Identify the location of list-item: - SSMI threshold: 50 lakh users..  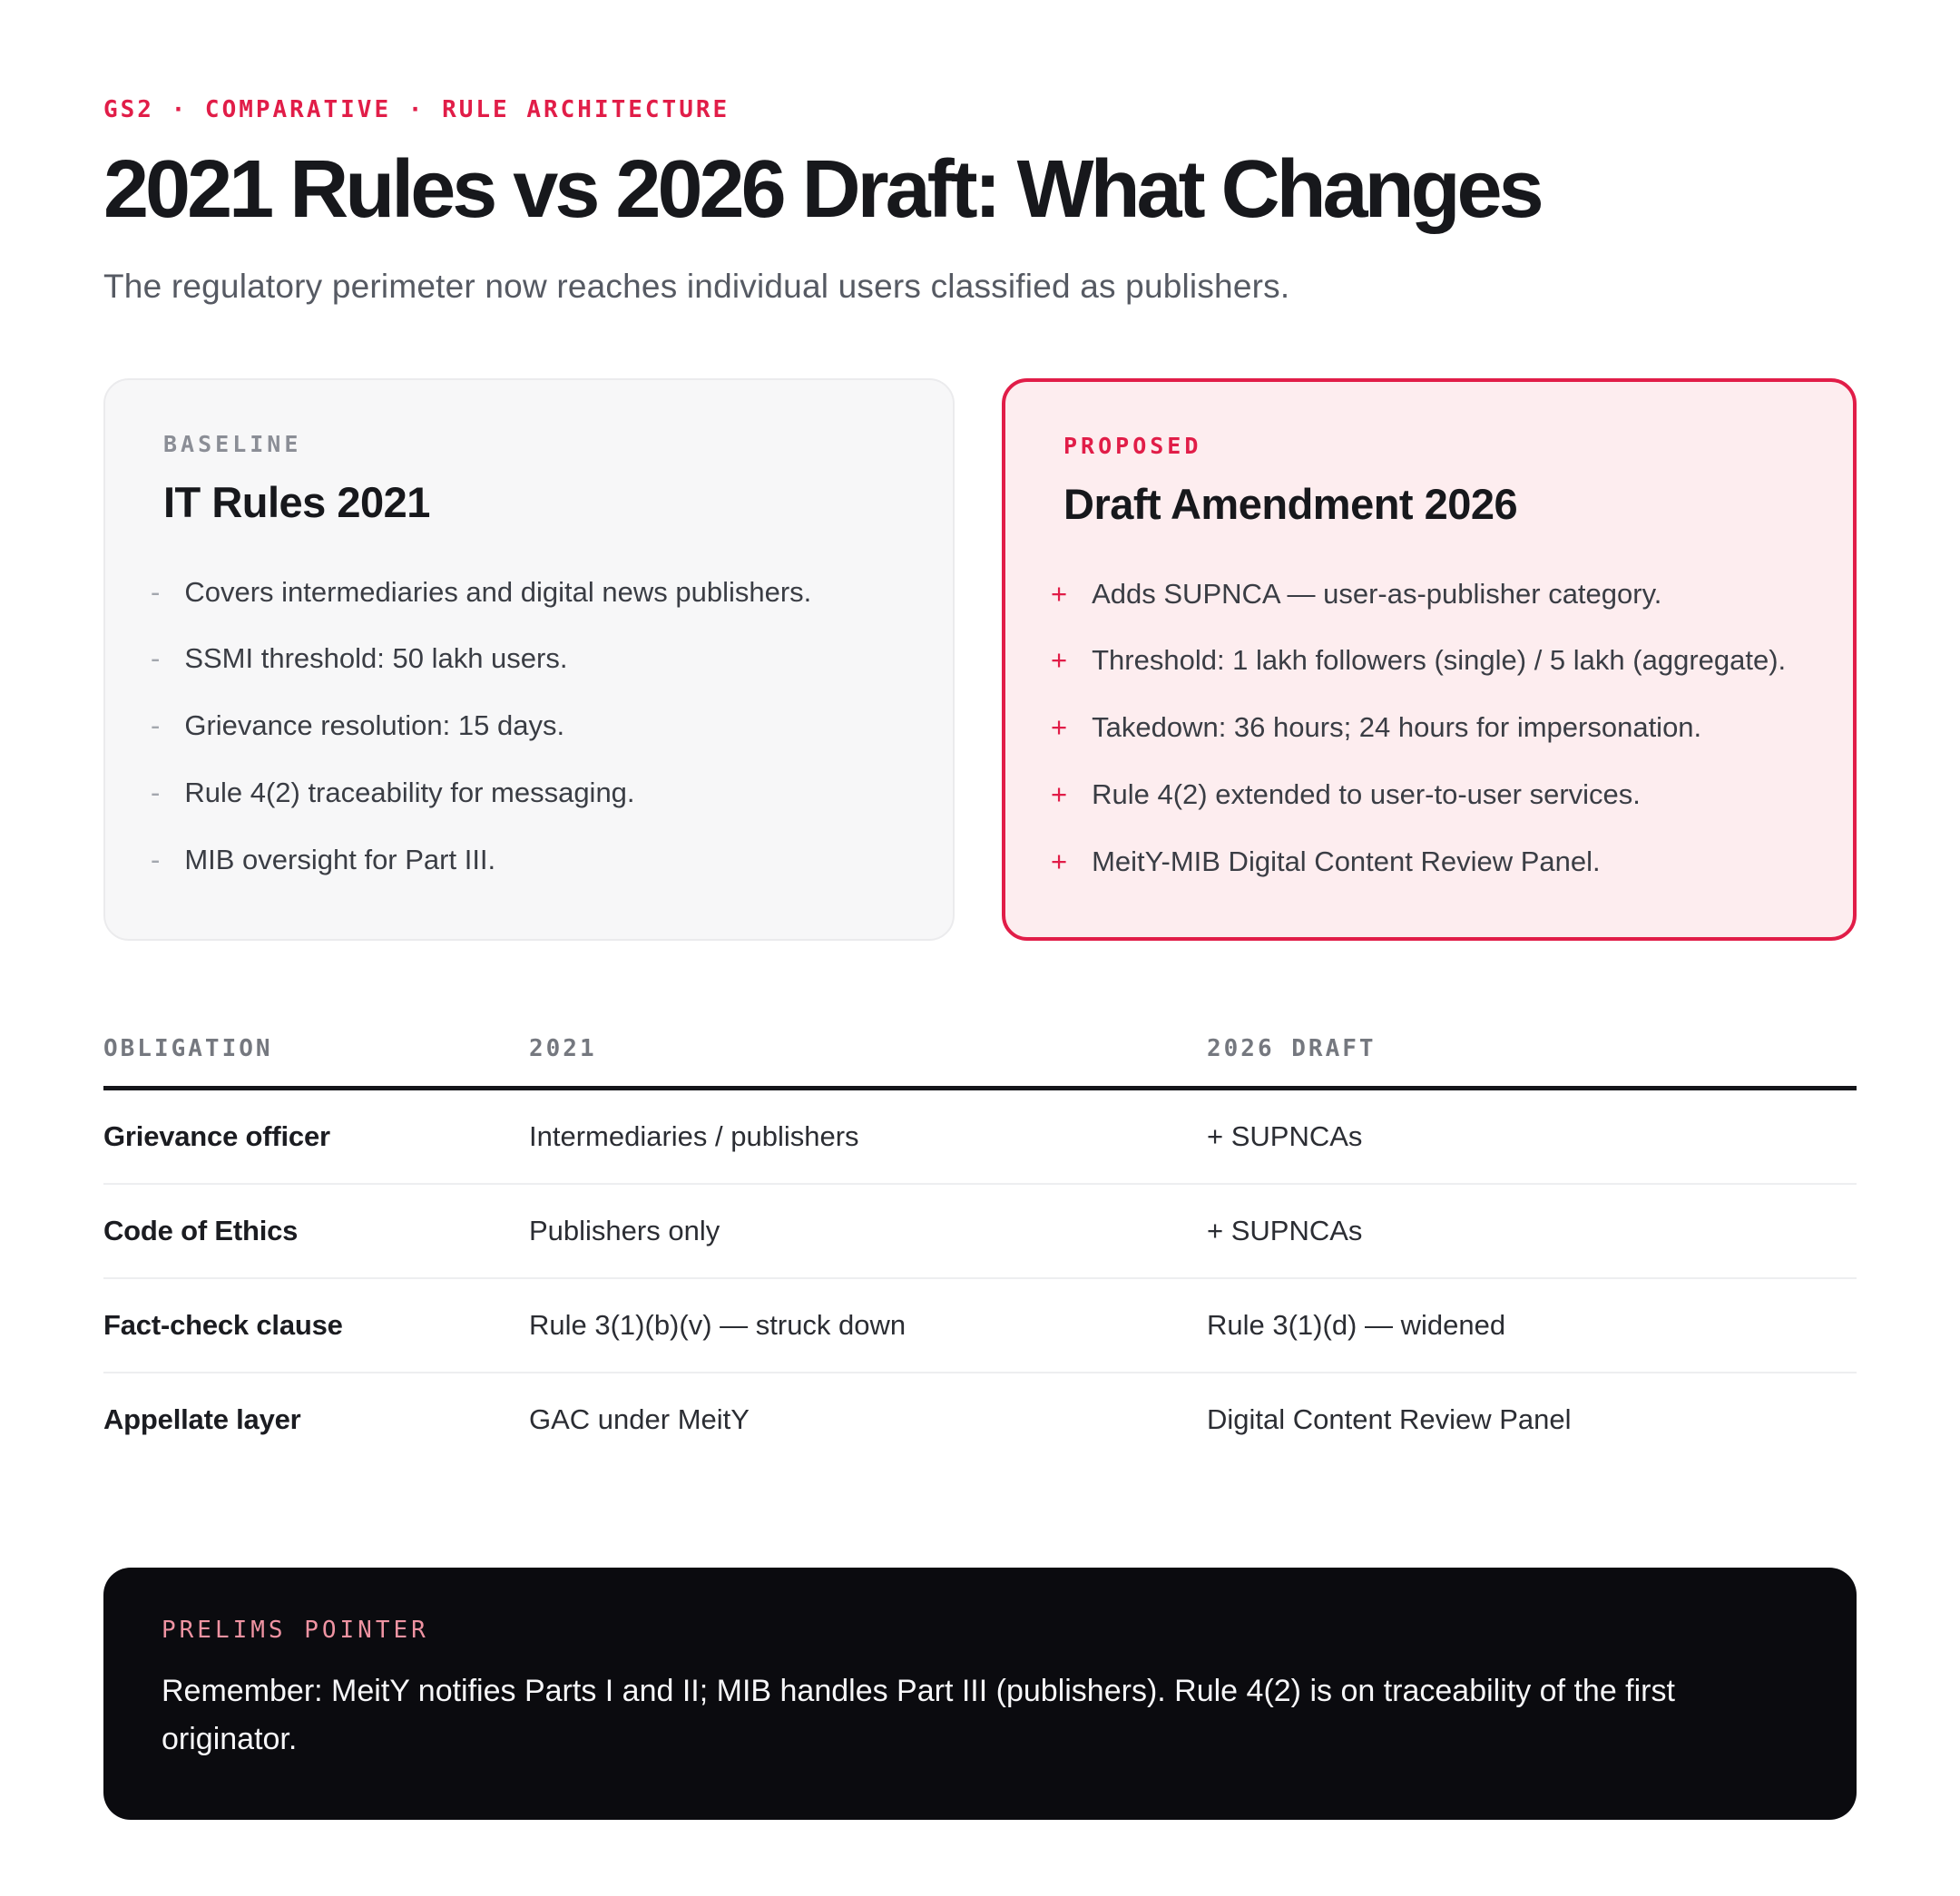
(524, 659).